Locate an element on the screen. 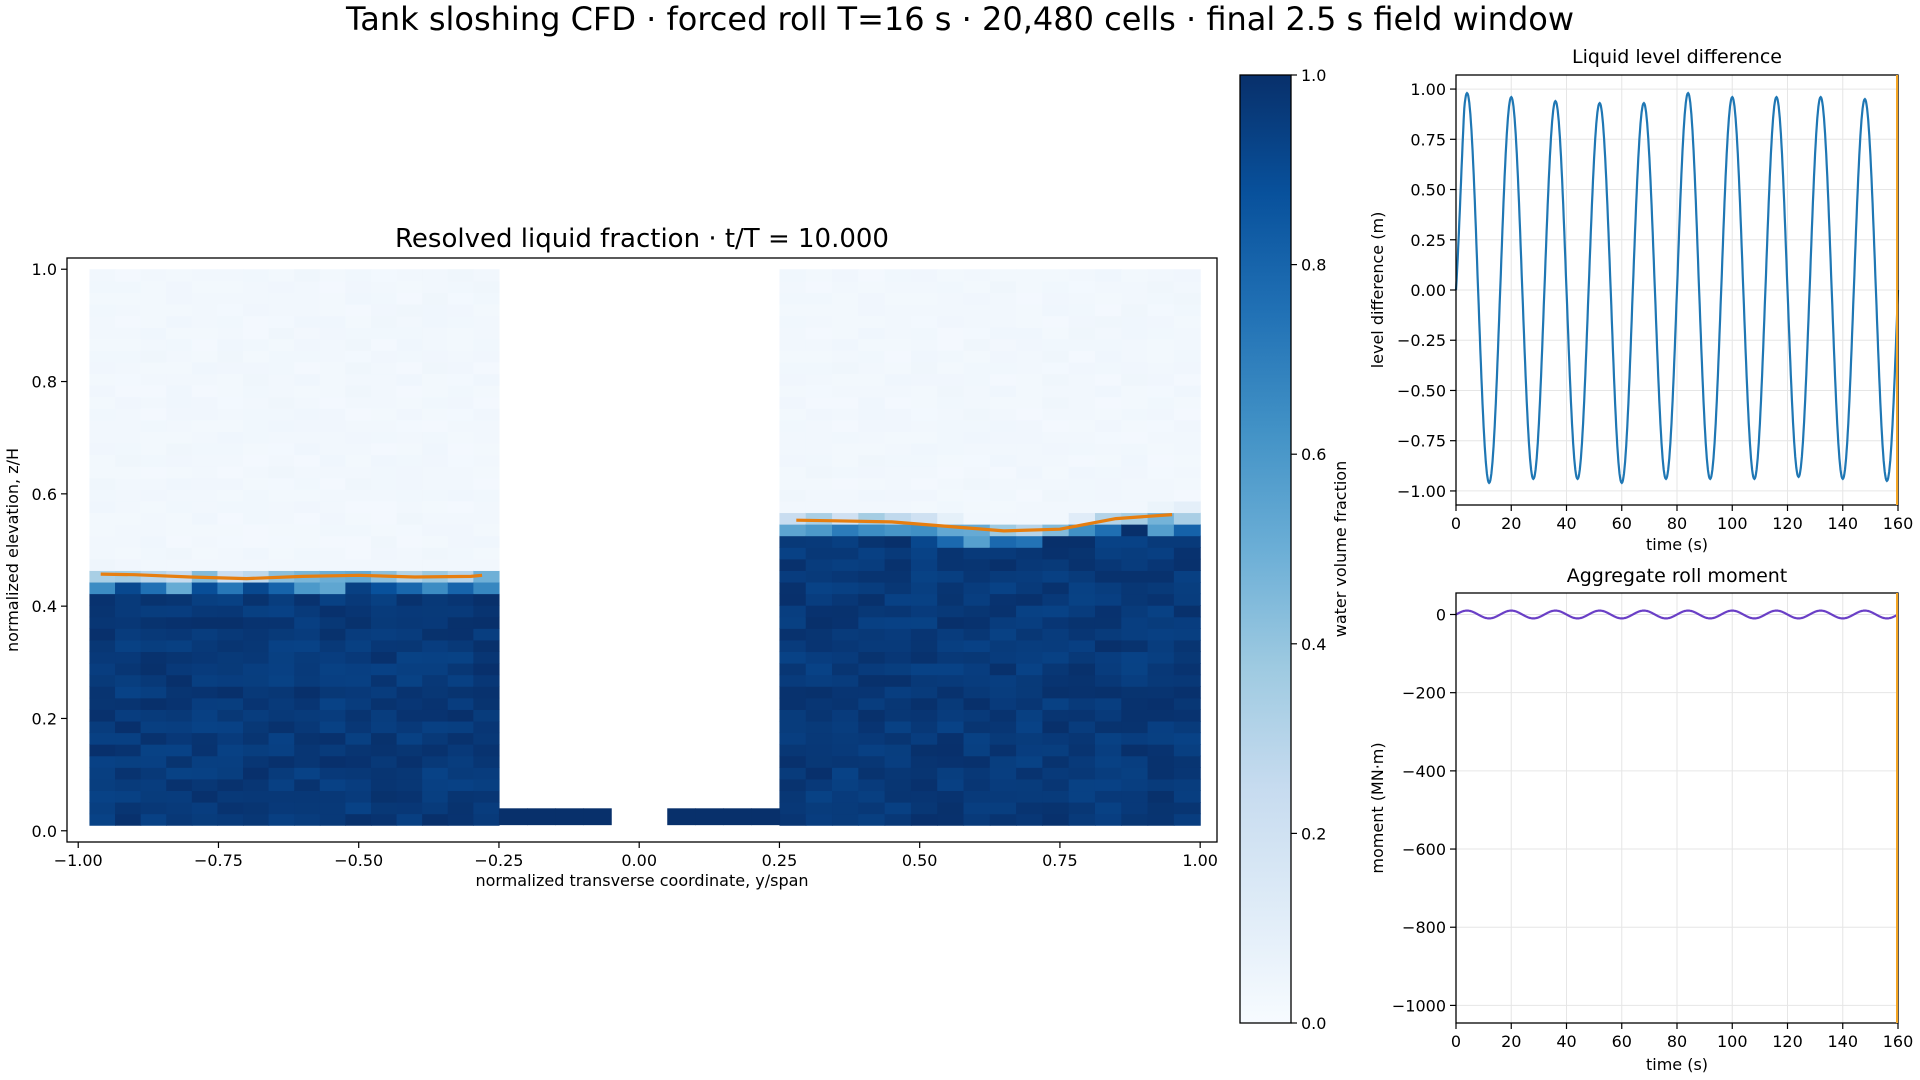 Image resolution: width=1920 pixels, height=1080 pixels. moment-grid is located at coordinates (1677, 808).